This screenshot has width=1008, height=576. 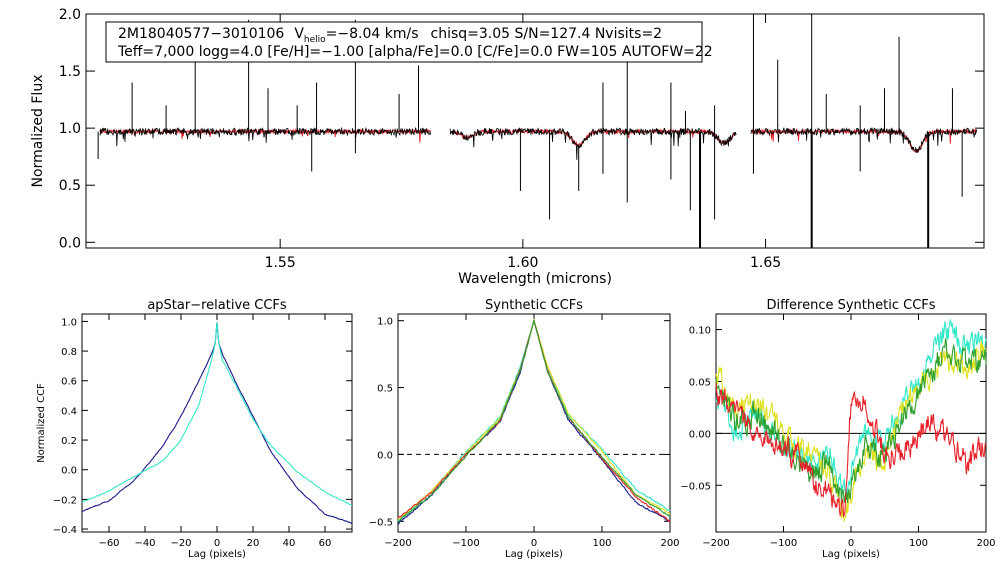 I want to click on apstar-ccf-title: apStar−relative CCFs, so click(x=217, y=305).